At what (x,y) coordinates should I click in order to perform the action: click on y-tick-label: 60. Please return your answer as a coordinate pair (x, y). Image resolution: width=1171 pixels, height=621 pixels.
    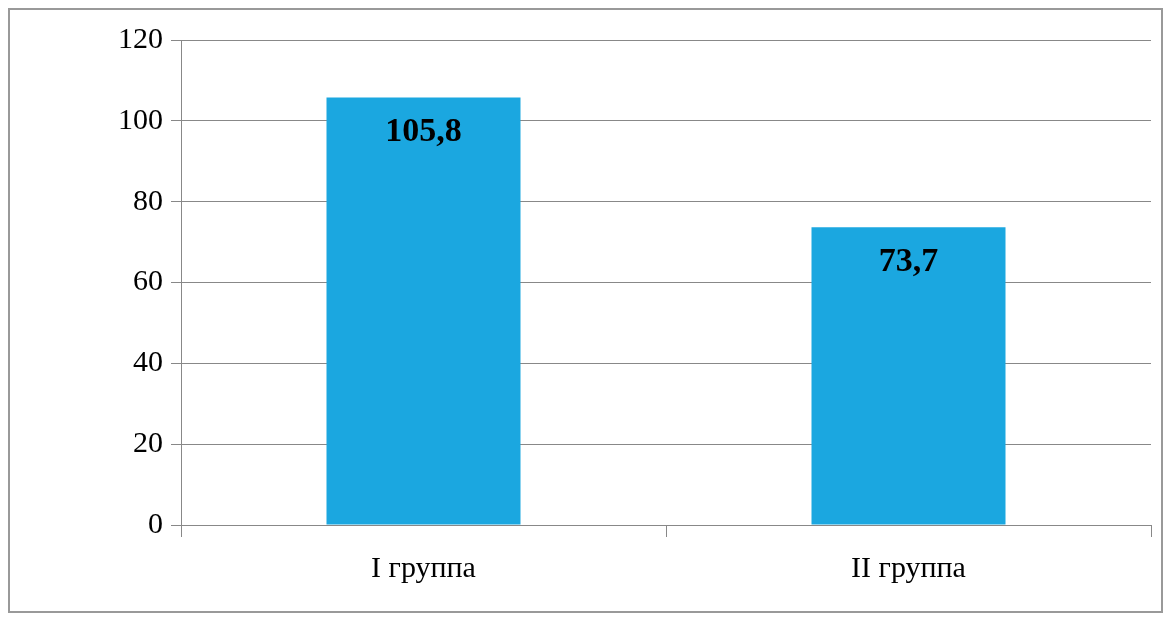
    Looking at the image, I should click on (148, 280).